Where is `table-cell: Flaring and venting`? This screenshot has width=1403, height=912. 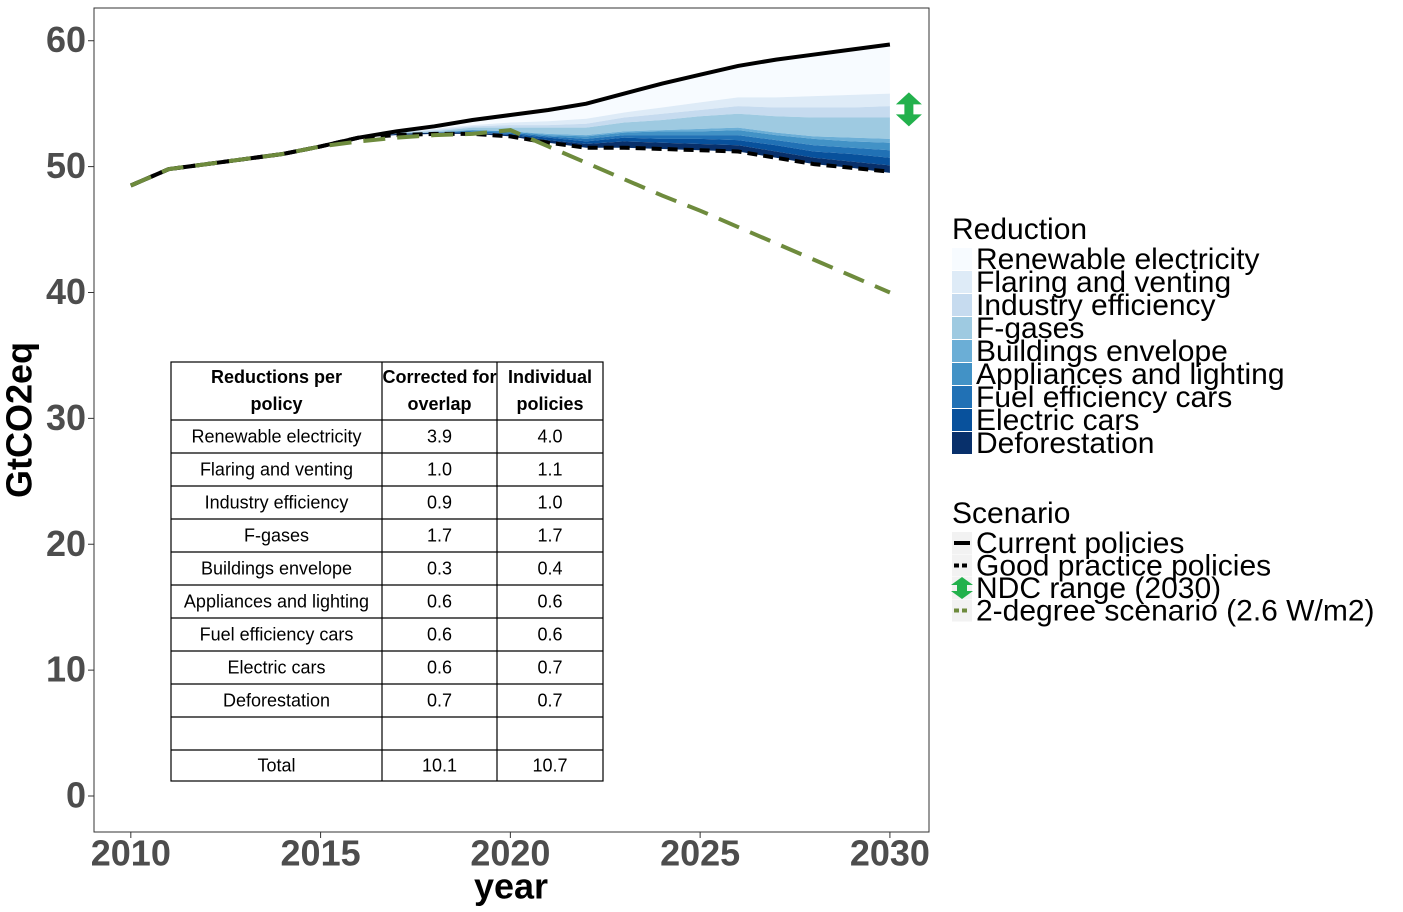
table-cell: Flaring and venting is located at coordinates (276, 469).